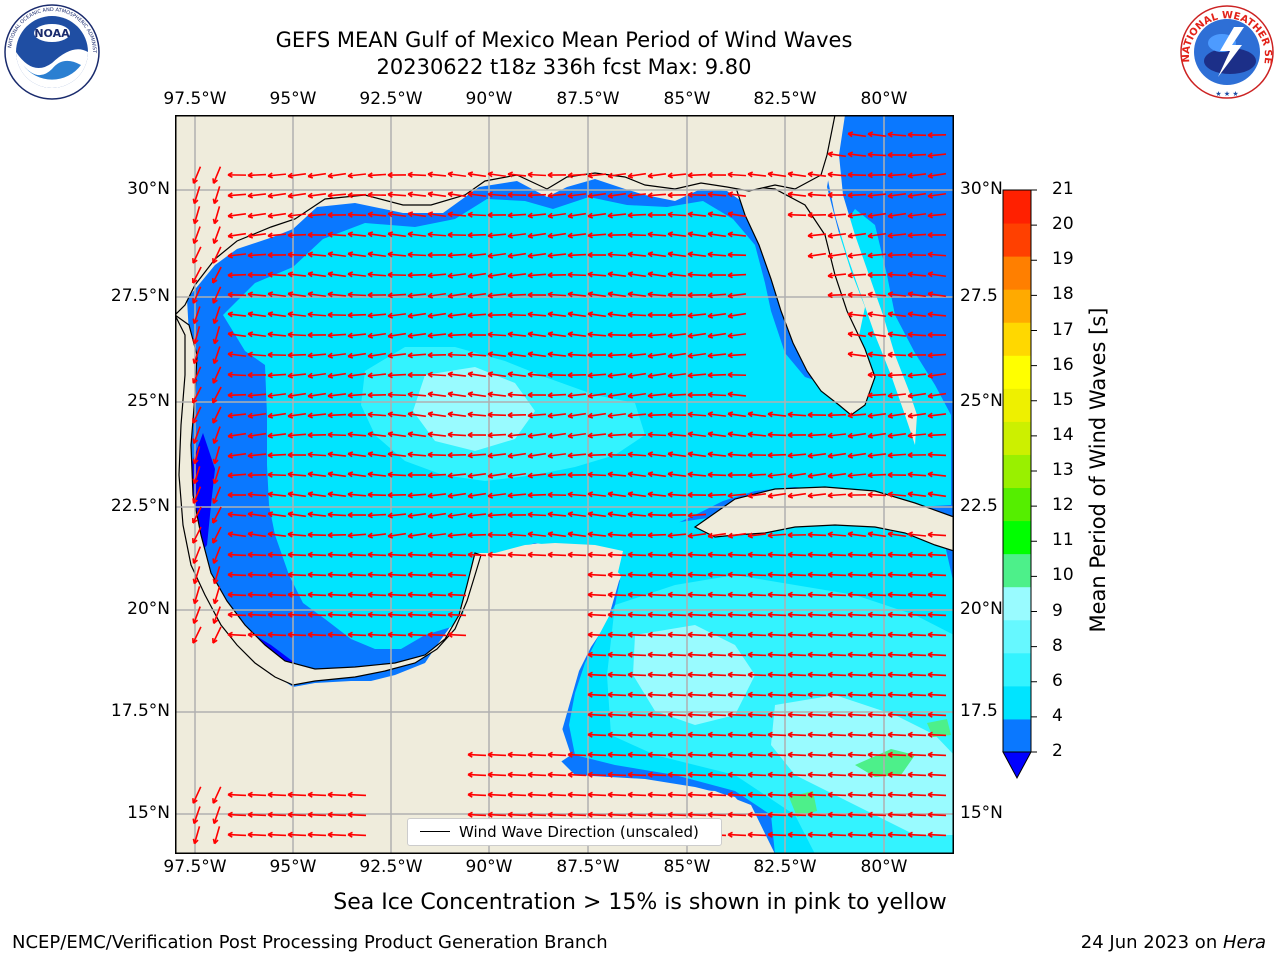 The image size is (1280, 960). Describe the element at coordinates (823, 519) in the screenshot. I see `cuba-land` at that location.